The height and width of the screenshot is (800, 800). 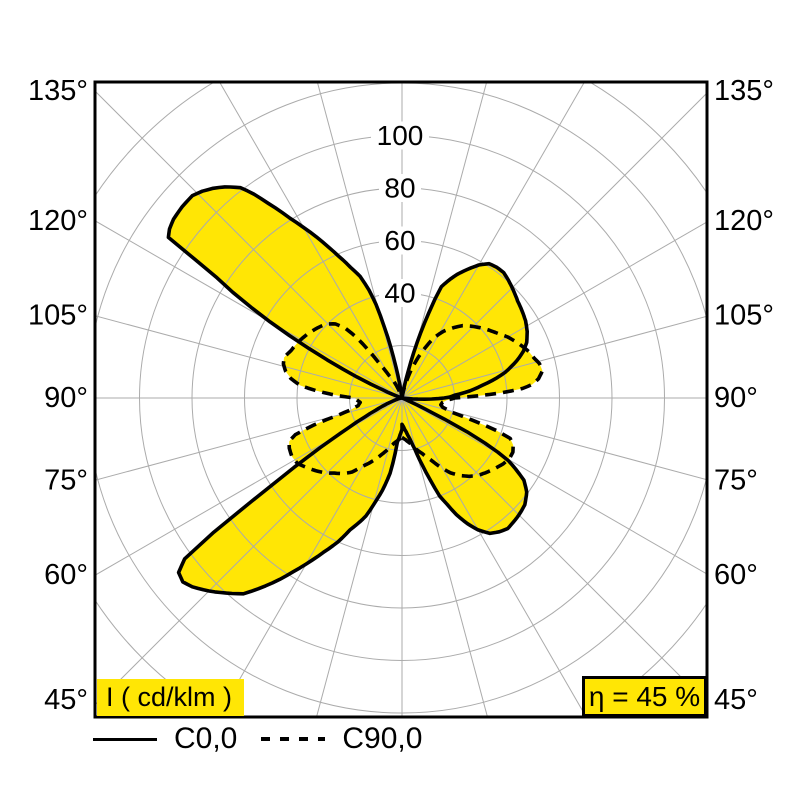 I want to click on angle-label-left-135: 135°, so click(x=58, y=91).